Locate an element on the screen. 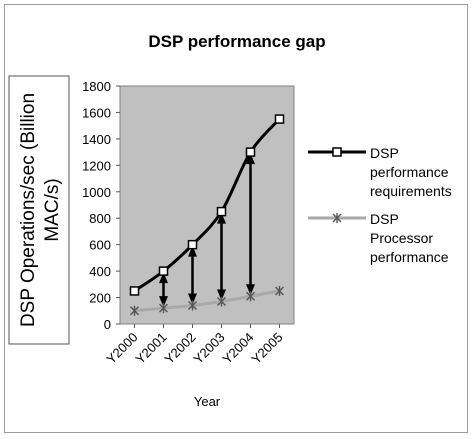  y-tick-label: 600 is located at coordinates (100, 245).